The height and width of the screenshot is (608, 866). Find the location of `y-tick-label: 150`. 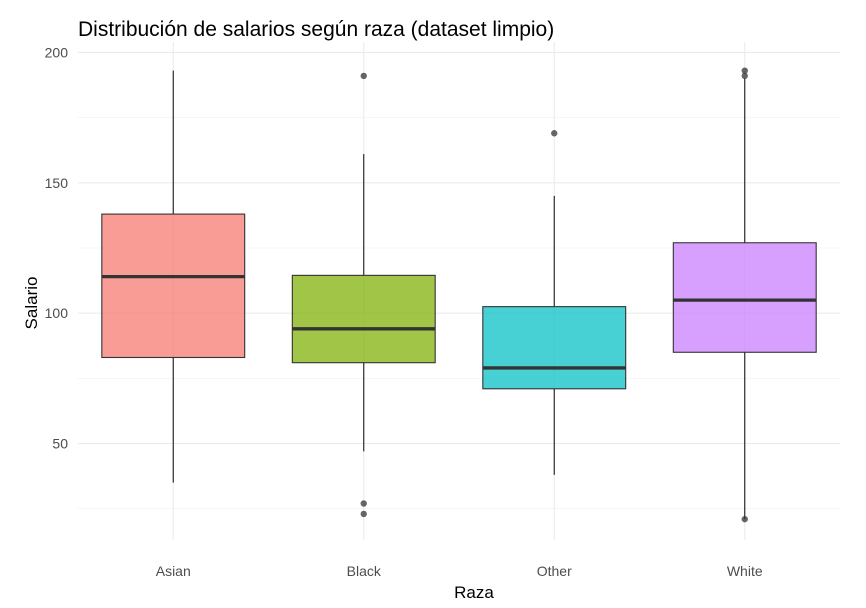

y-tick-label: 150 is located at coordinates (57, 183).